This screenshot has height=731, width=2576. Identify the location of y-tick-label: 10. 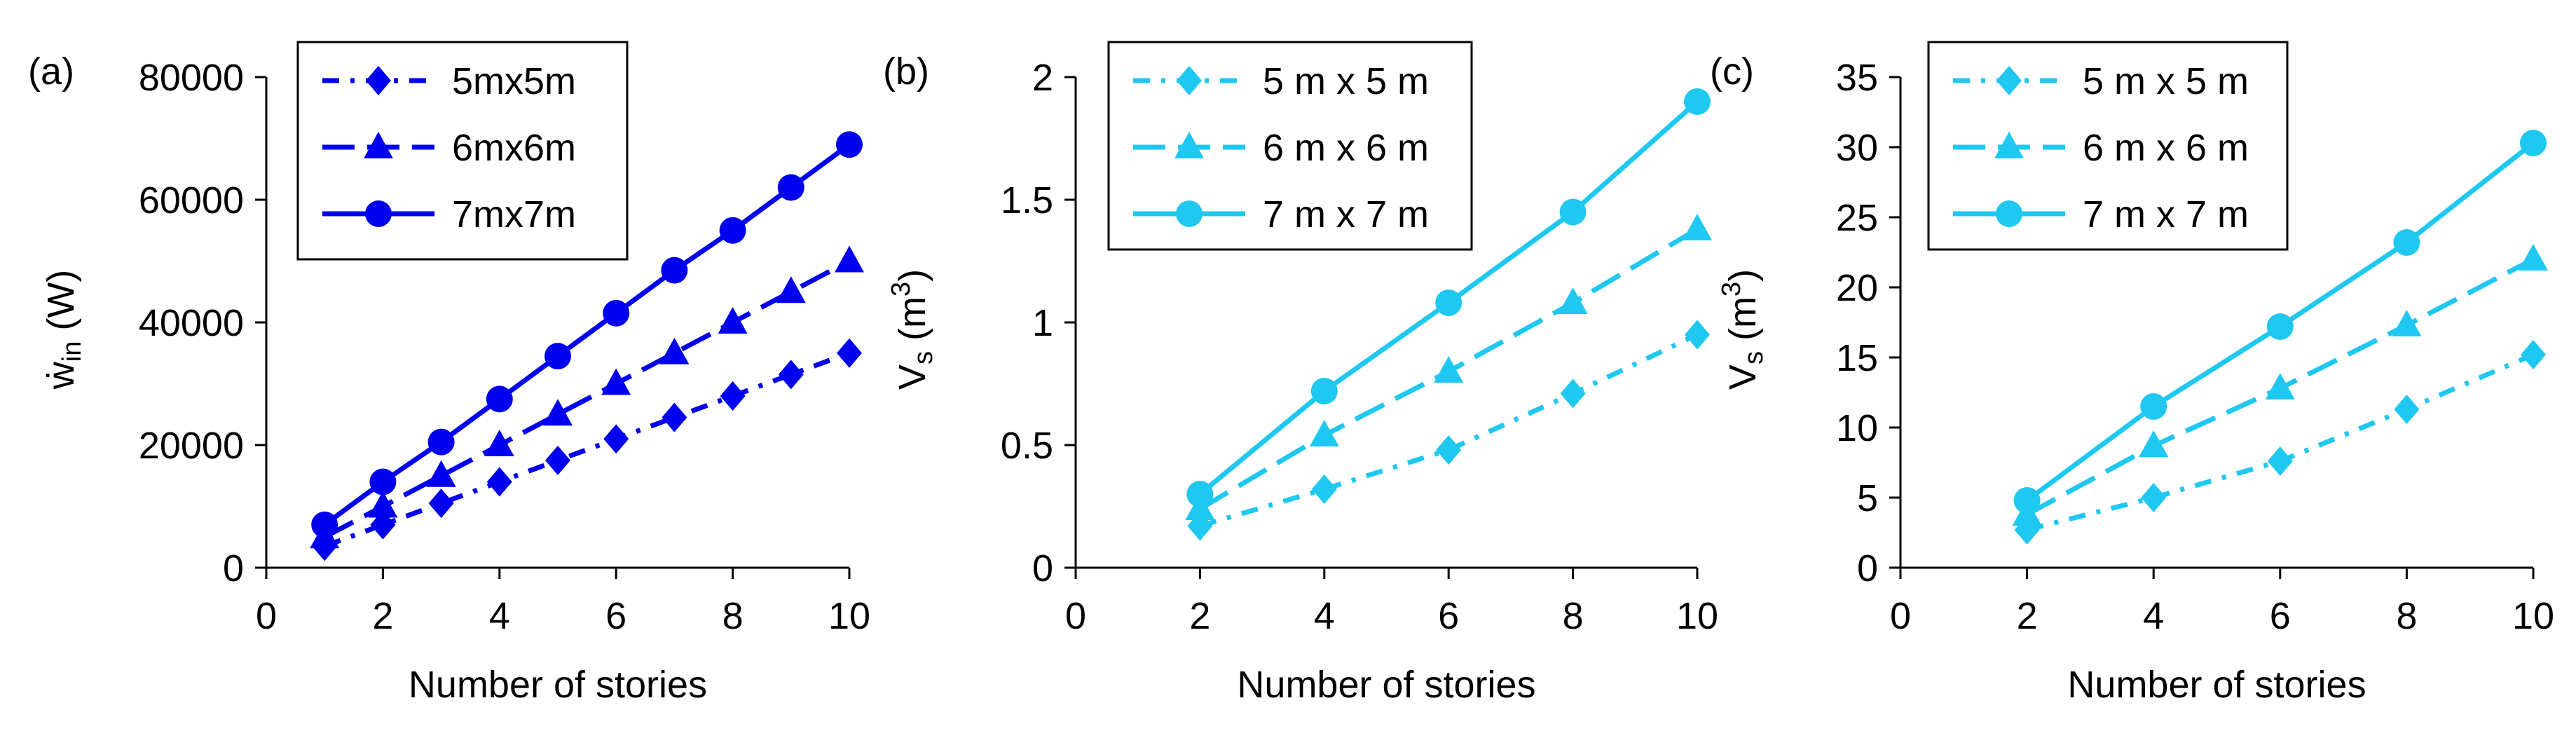
(1857, 428).